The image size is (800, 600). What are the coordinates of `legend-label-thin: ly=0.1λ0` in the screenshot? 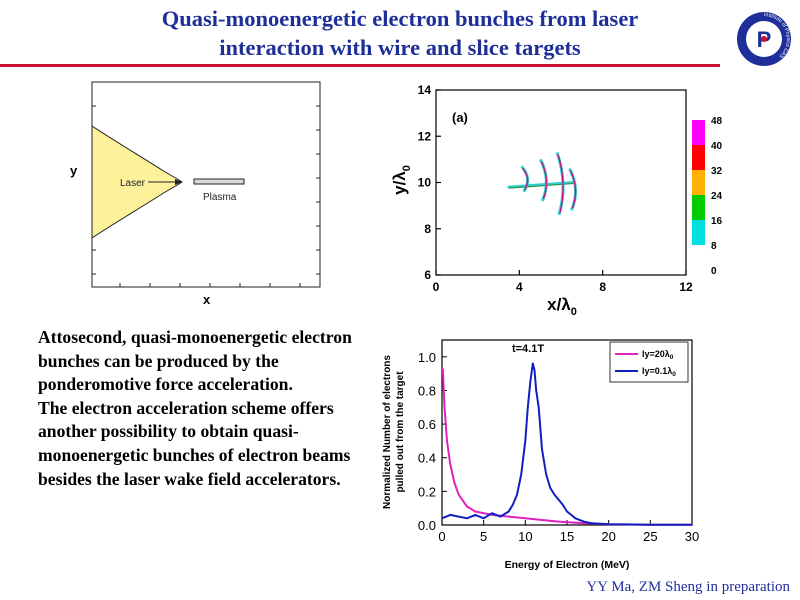 It's located at (659, 372).